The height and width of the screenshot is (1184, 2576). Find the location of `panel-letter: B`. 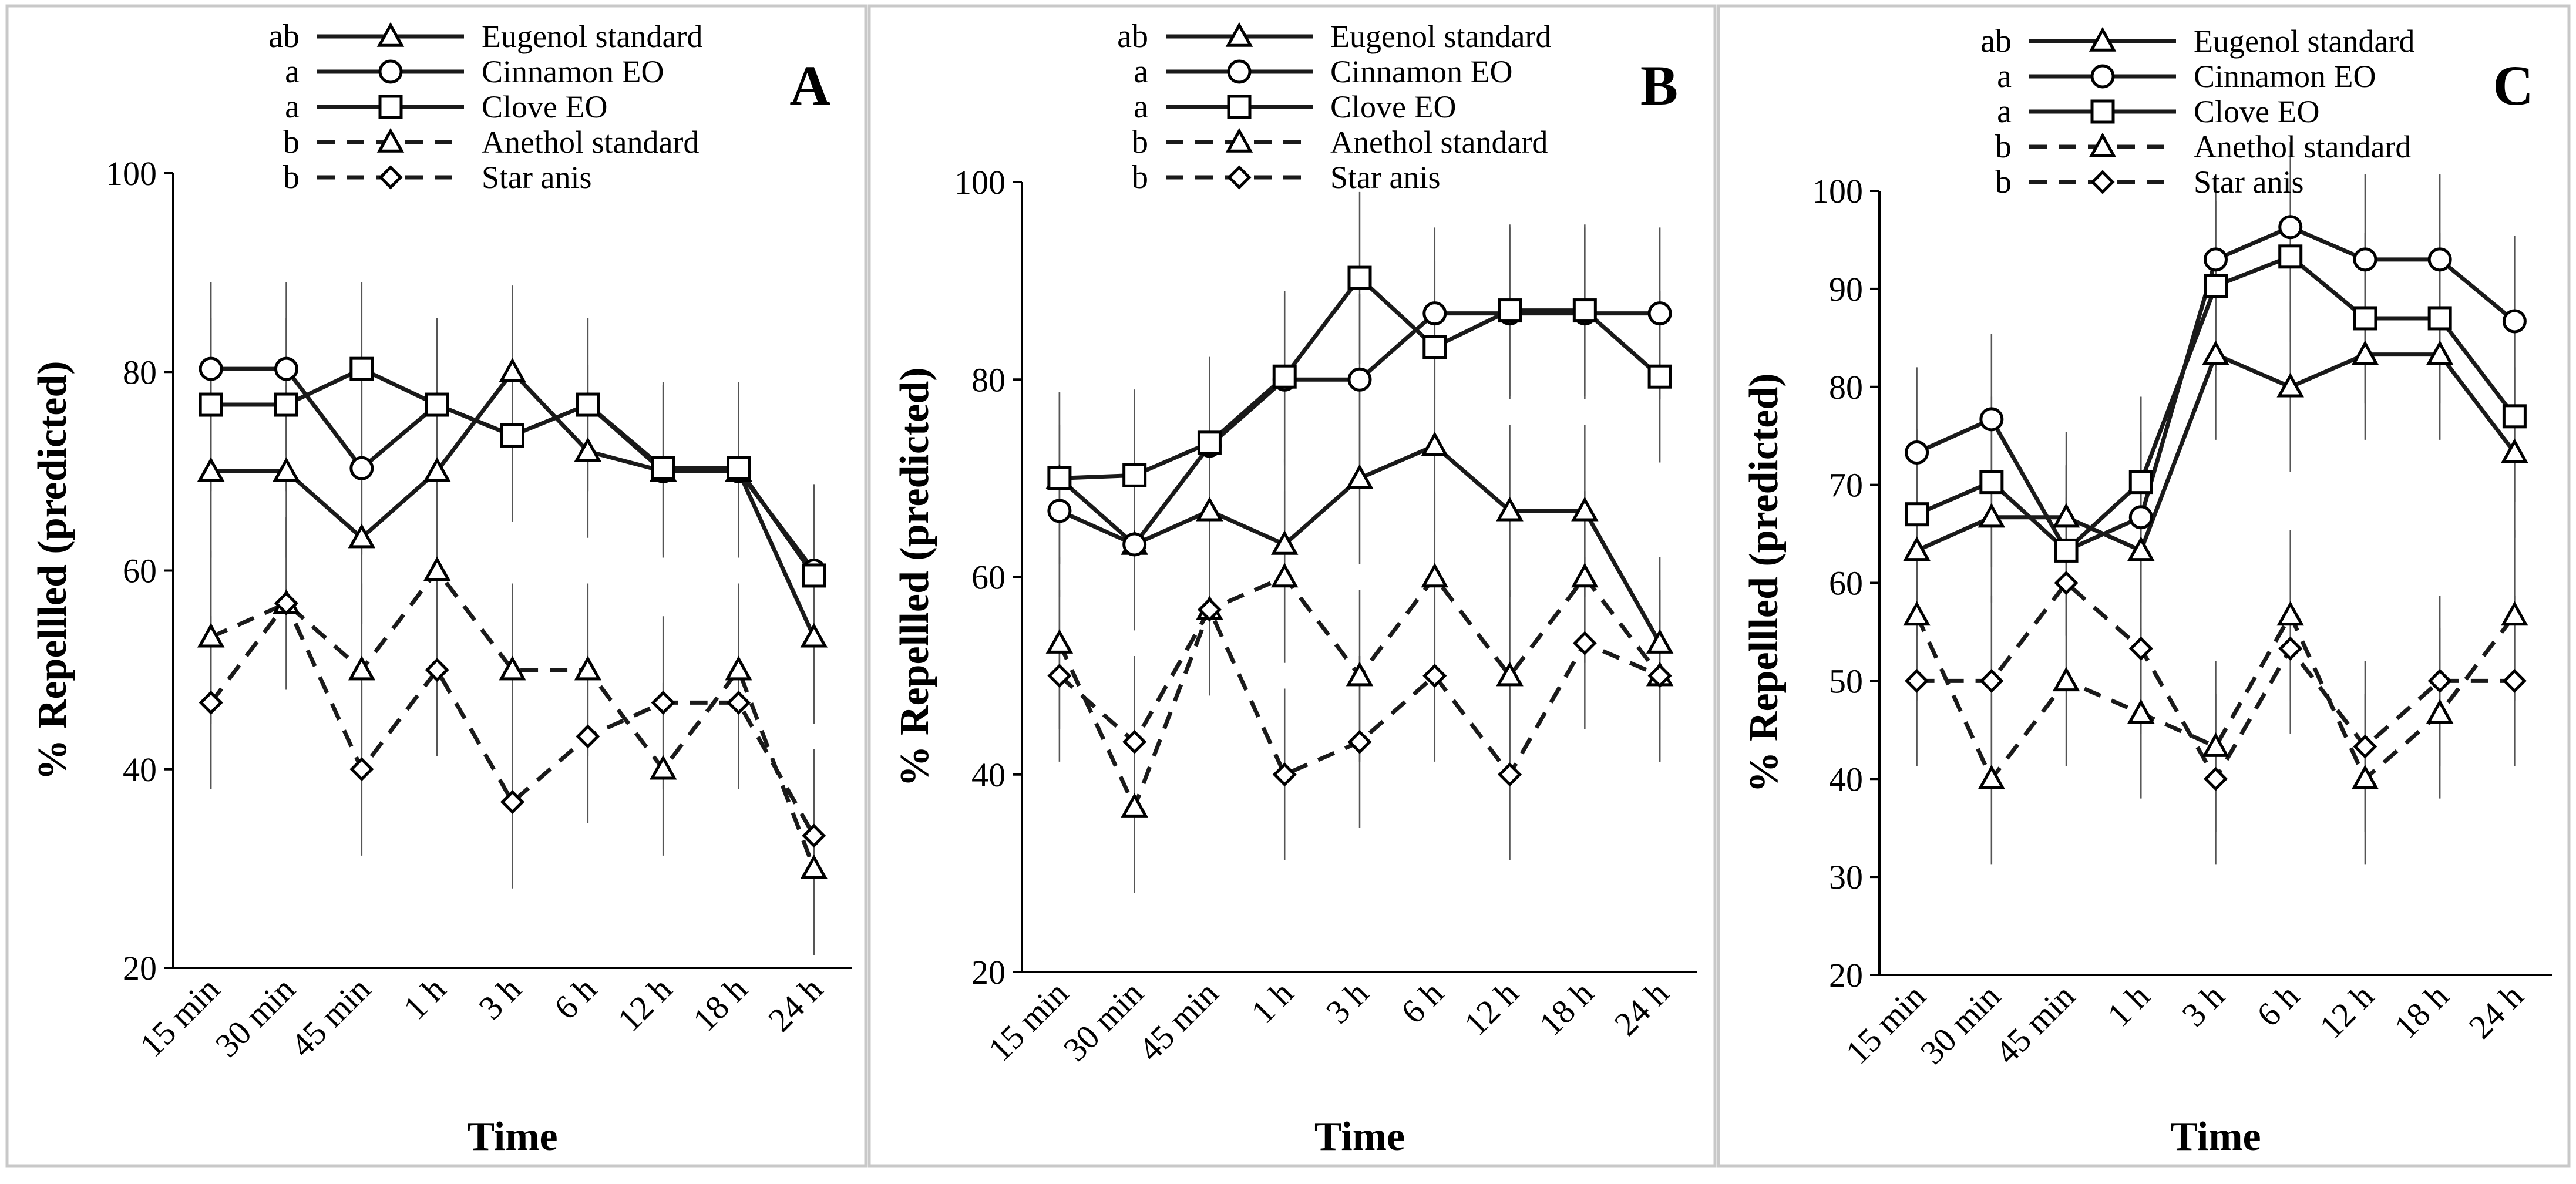

panel-letter: B is located at coordinates (1659, 85).